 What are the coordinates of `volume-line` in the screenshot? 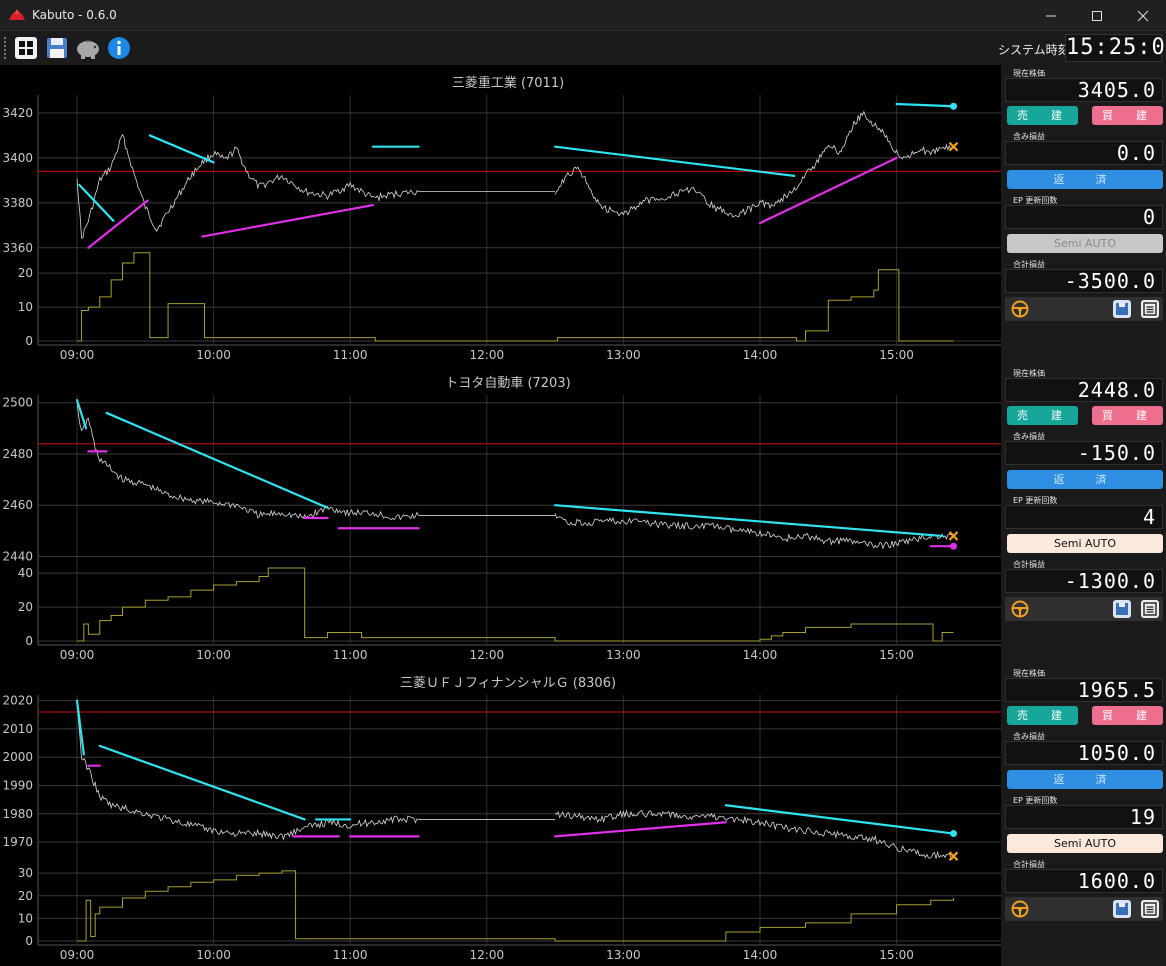 It's located at (515, 297).